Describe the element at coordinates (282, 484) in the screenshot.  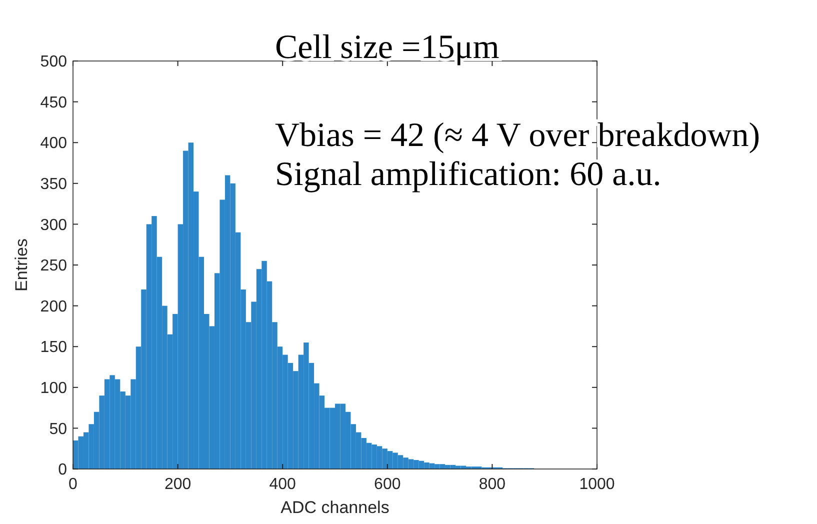
I see `x-tick-label: 400` at that location.